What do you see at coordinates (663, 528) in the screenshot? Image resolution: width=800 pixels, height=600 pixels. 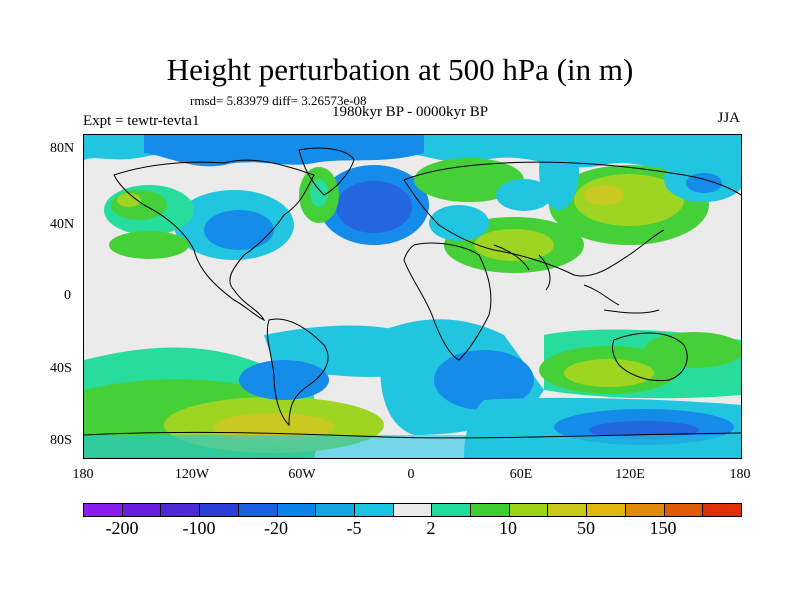 I see `colorbar-label: 150` at bounding box center [663, 528].